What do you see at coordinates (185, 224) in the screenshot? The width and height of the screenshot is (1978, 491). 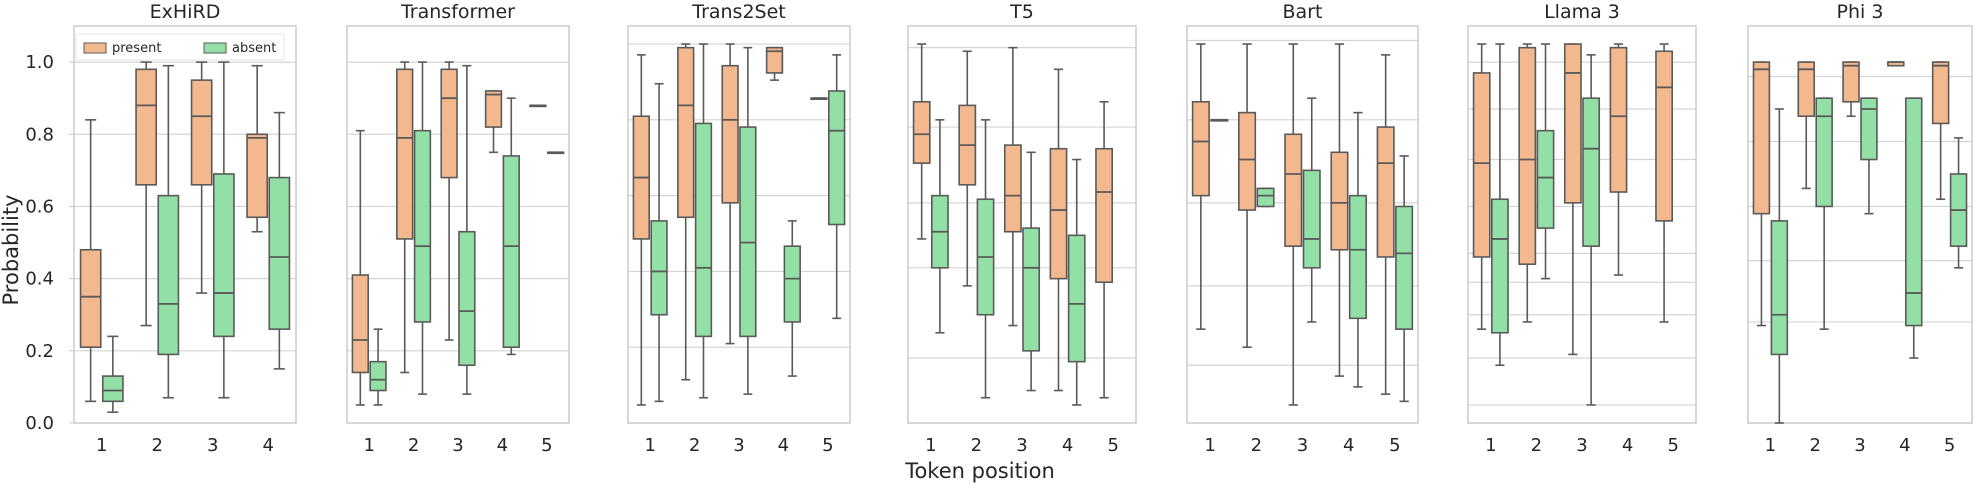 I see `panel-0-frame` at bounding box center [185, 224].